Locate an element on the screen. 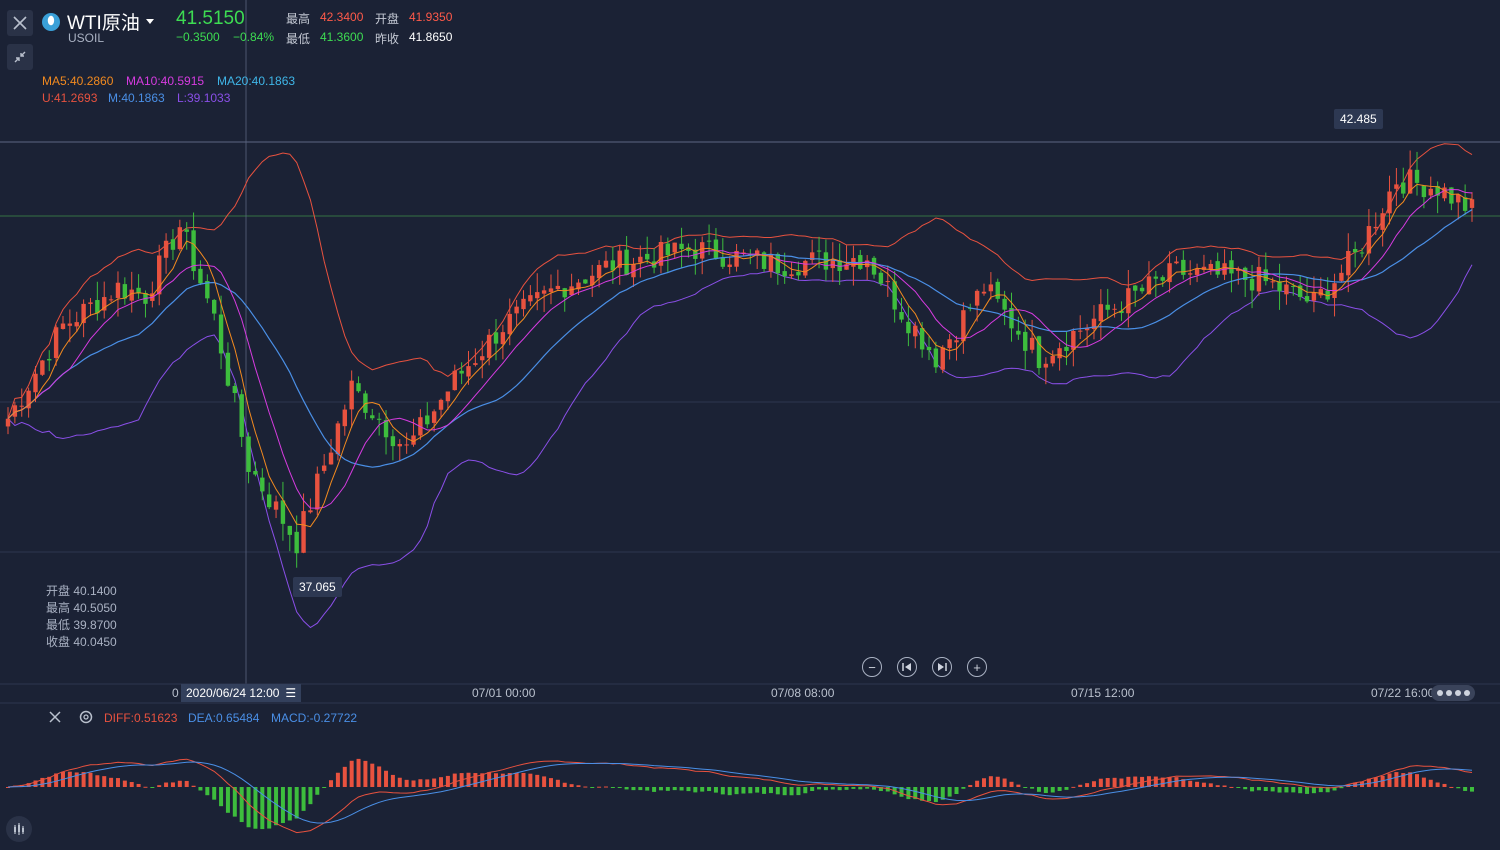  close-icon is located at coordinates (55, 717).